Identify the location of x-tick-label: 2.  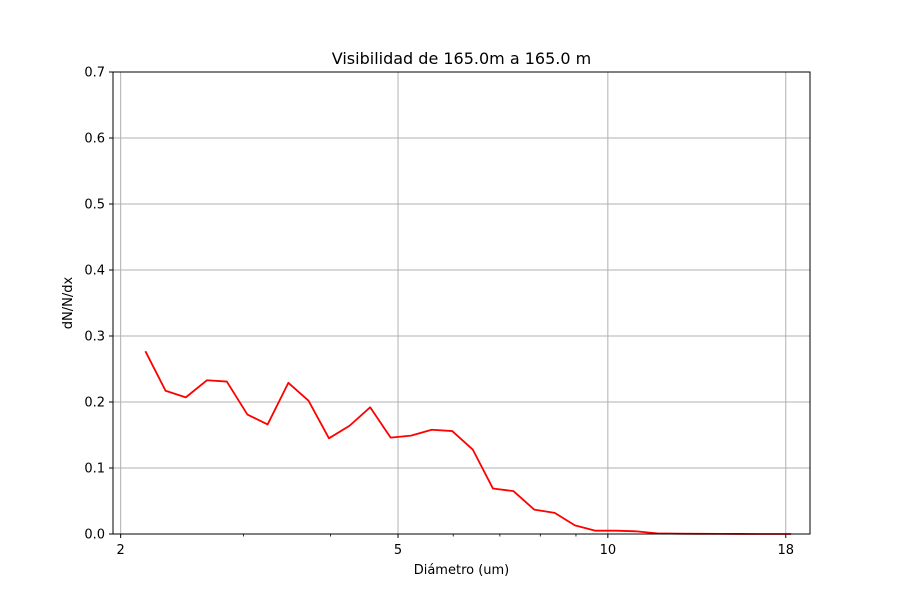
(121, 550).